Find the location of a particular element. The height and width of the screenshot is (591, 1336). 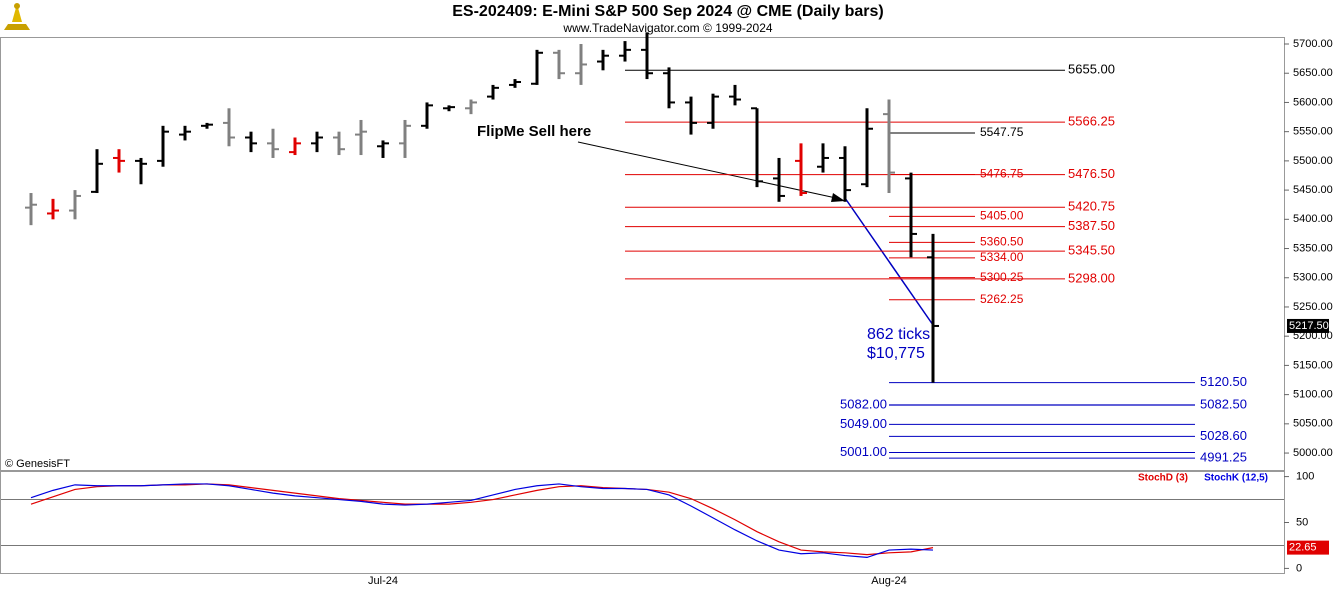

arrow-head is located at coordinates (838, 197).